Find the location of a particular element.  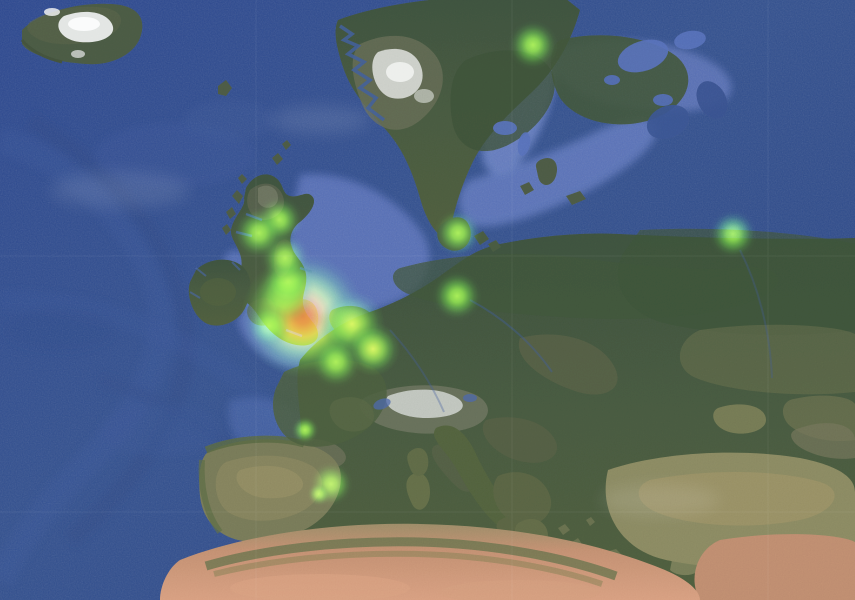

crimea is located at coordinates (739, 419).